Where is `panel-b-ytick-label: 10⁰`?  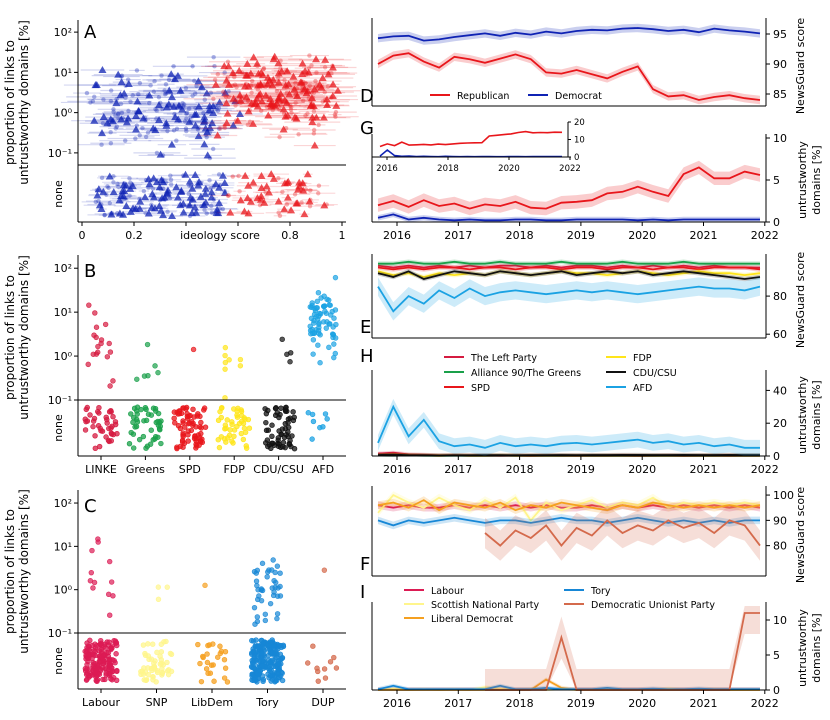
panel-b-ytick-label: 10⁰ is located at coordinates (63, 356).